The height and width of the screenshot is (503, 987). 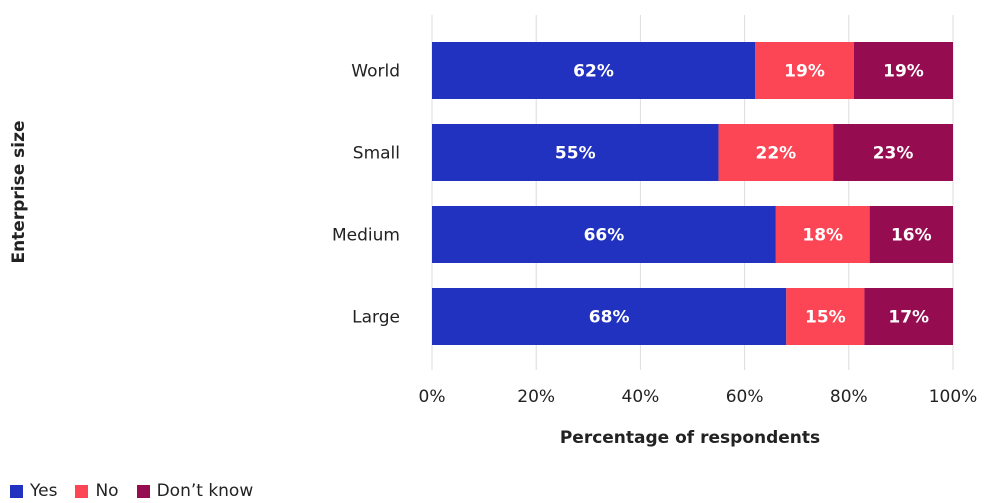 I want to click on data-label: 18%, so click(x=822, y=236).